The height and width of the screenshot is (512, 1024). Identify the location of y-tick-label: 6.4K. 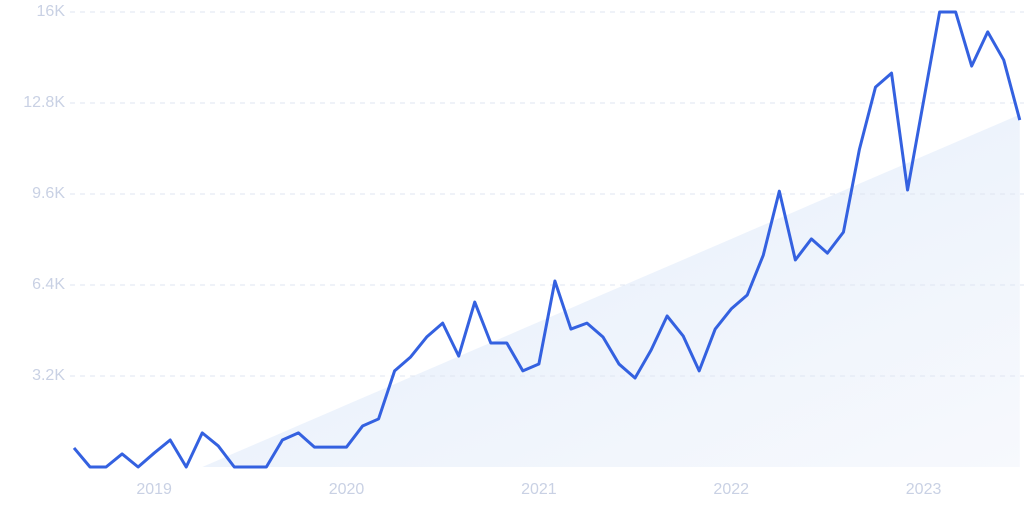
(48, 284).